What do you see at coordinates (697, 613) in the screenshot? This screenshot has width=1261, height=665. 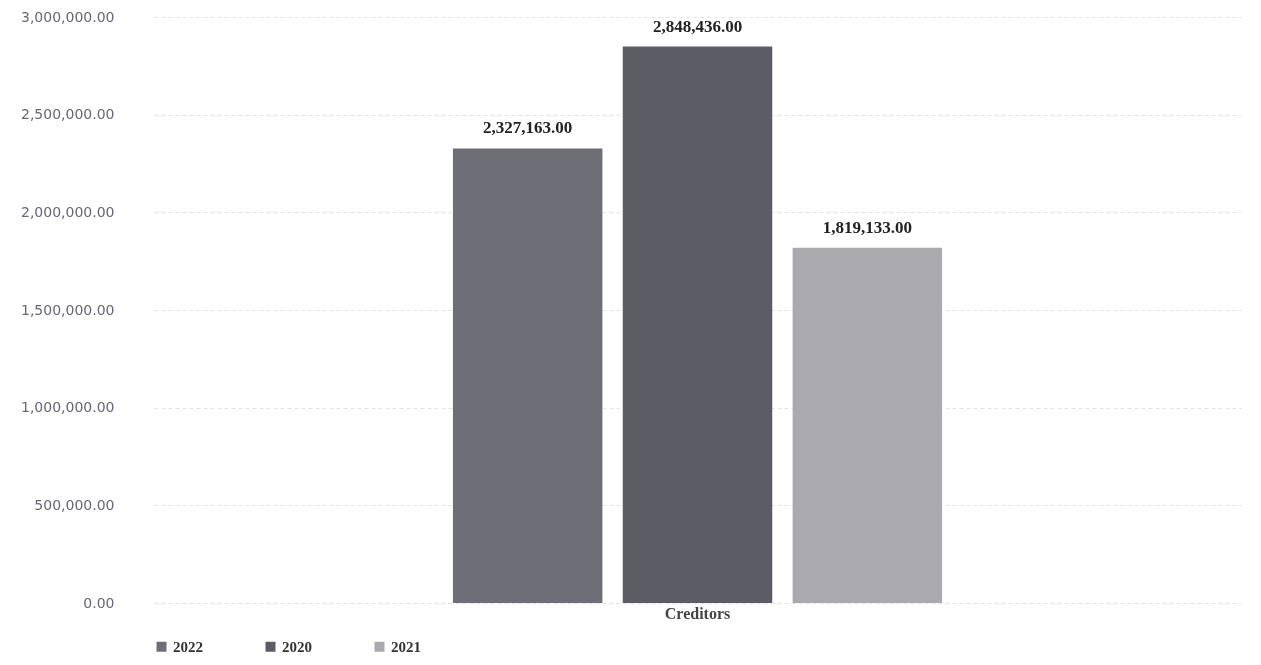 I see `x-tick-label: Creditors` at bounding box center [697, 613].